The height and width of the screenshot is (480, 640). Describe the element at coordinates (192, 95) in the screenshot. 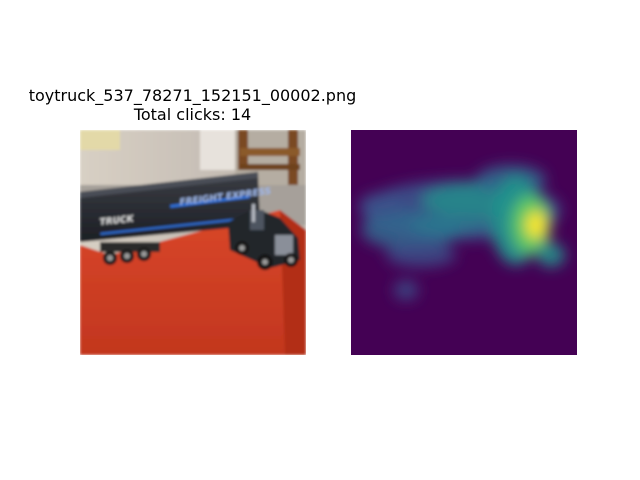

I see `figure-title: toytruck_537_78271_152151_00002.png` at that location.